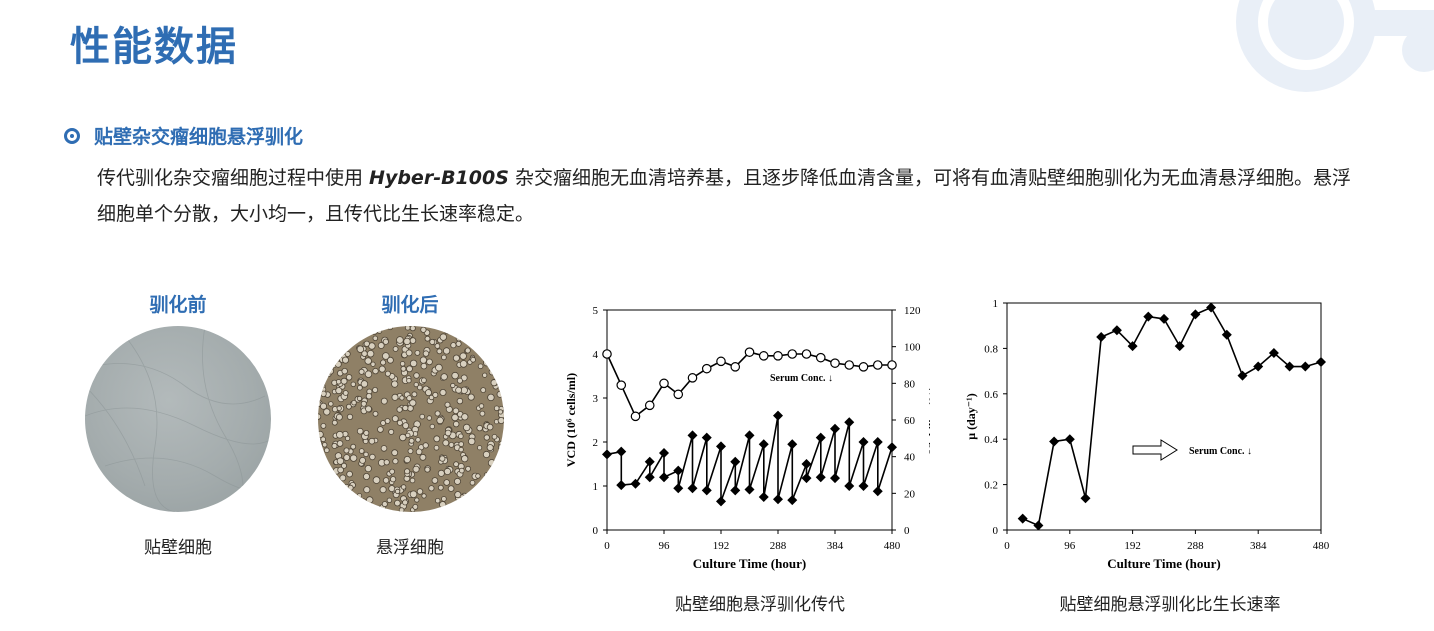 The height and width of the screenshot is (631, 1434). Describe the element at coordinates (1155, 450) in the screenshot. I see `hollow-arrow-icon` at that location.